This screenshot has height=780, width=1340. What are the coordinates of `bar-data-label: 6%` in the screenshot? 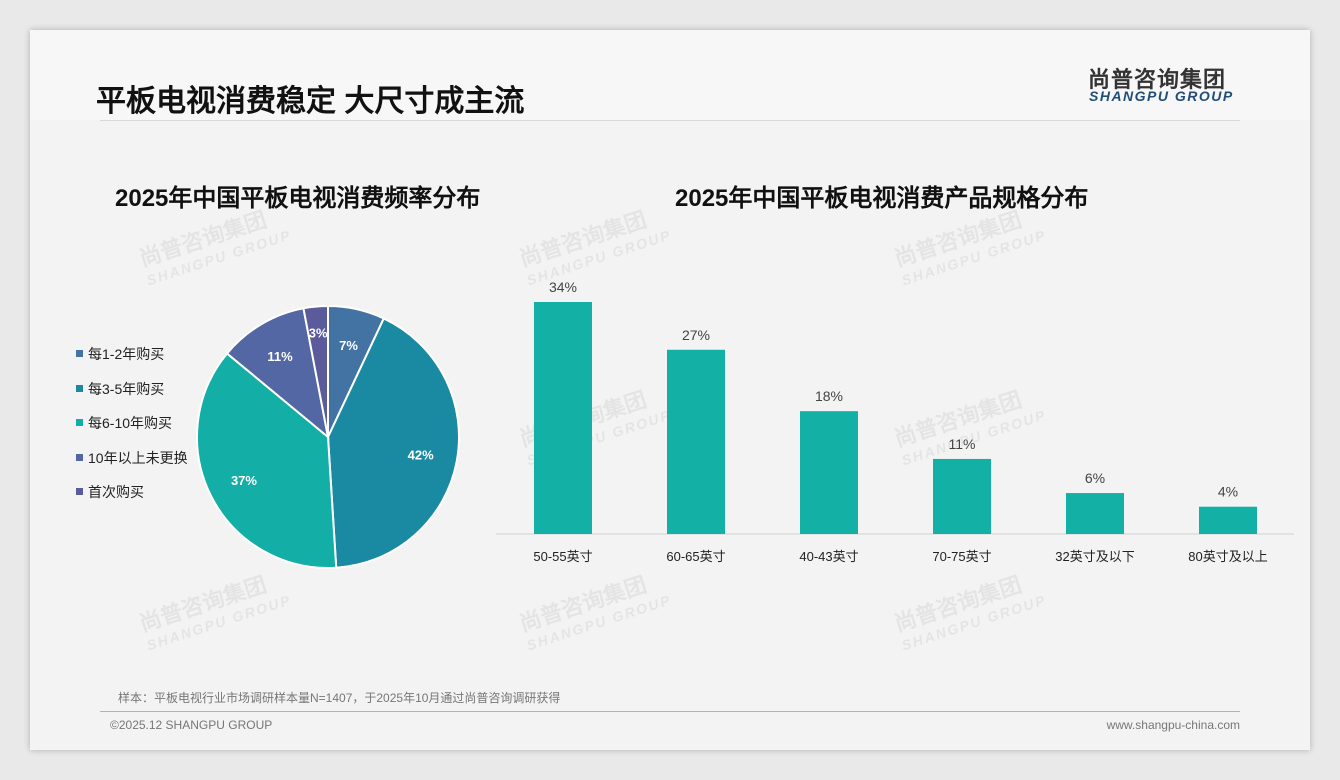 It's located at (1095, 478).